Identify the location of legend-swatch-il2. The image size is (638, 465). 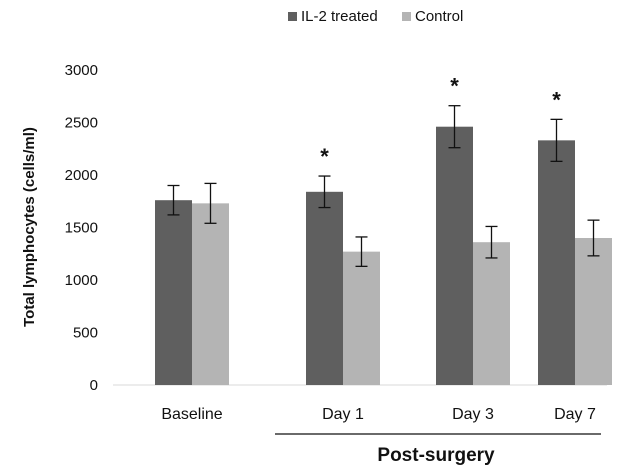
(292, 16).